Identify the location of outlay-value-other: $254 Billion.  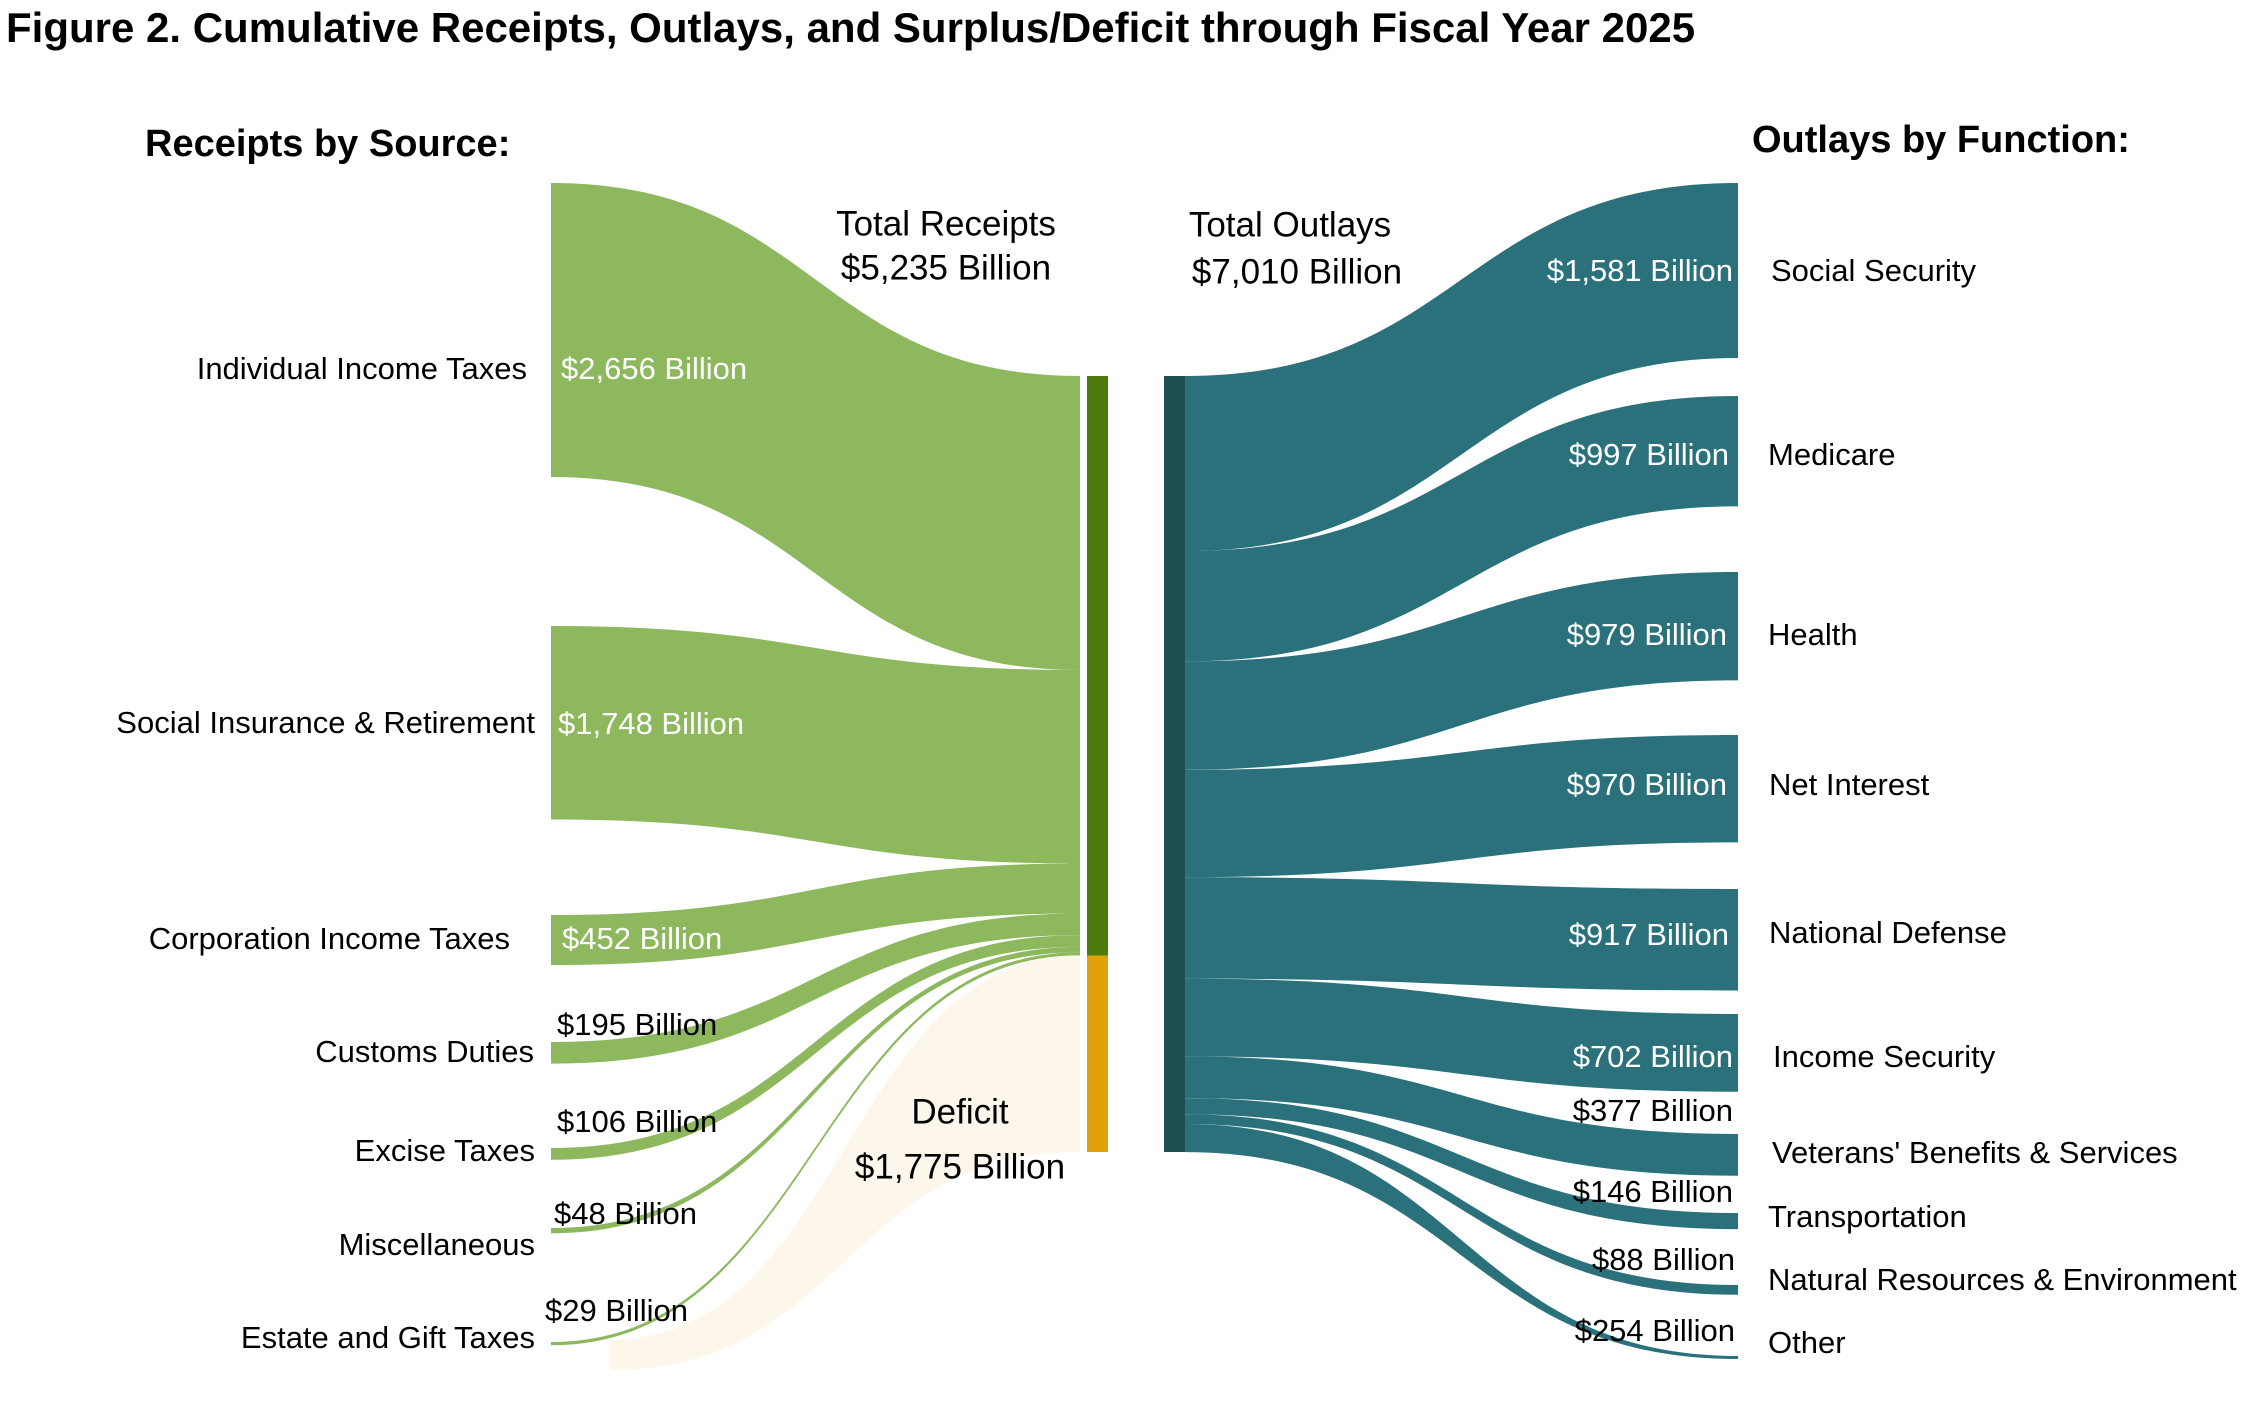
(1655, 1330).